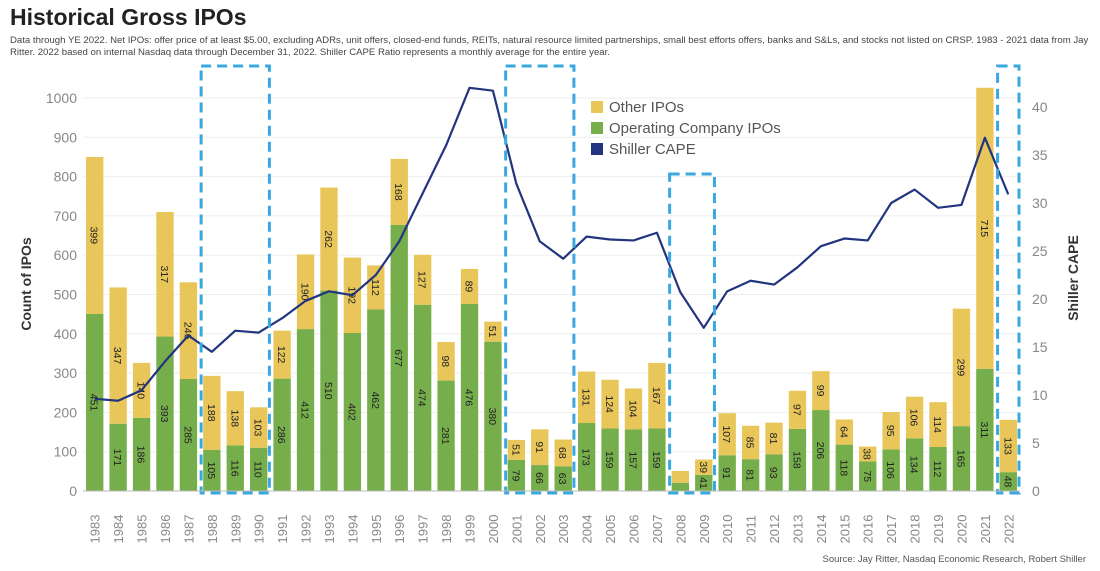 The height and width of the screenshot is (571, 1100). What do you see at coordinates (751, 529) in the screenshot?
I see `x-tick-label: 2011` at bounding box center [751, 529].